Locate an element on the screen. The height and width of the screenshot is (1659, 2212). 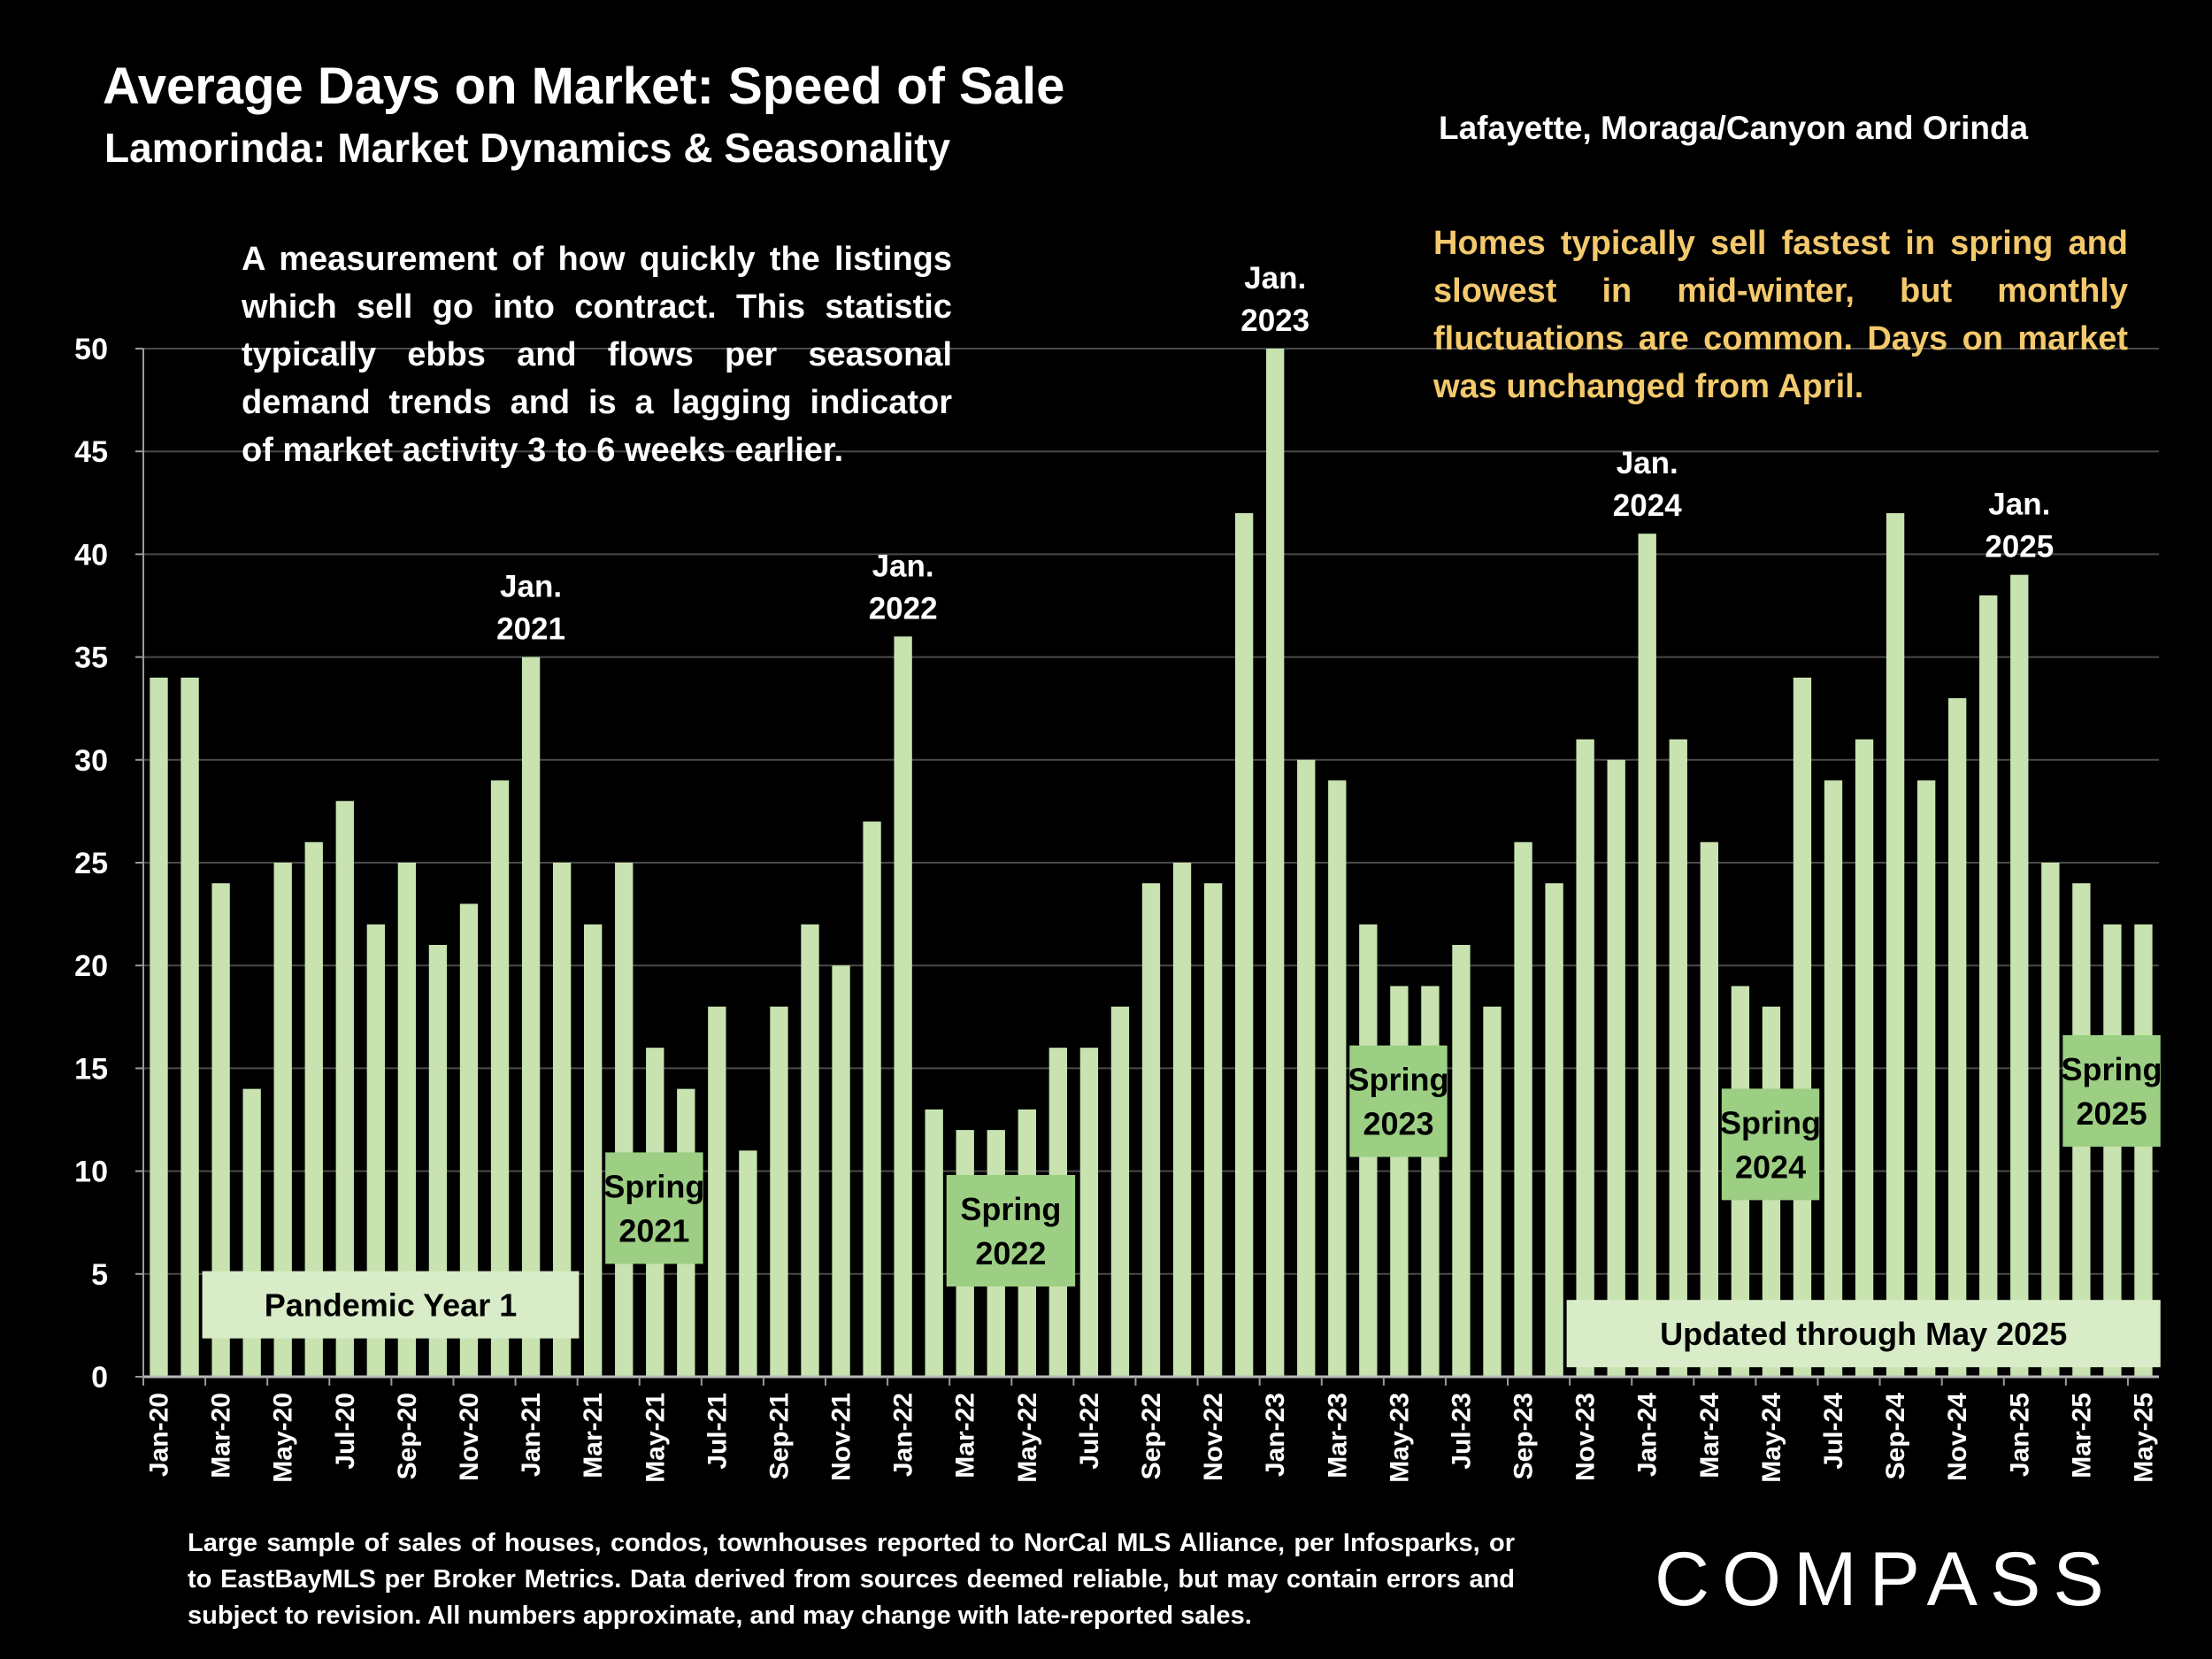
x-tick-label: May-25 is located at coordinates (2144, 1438).